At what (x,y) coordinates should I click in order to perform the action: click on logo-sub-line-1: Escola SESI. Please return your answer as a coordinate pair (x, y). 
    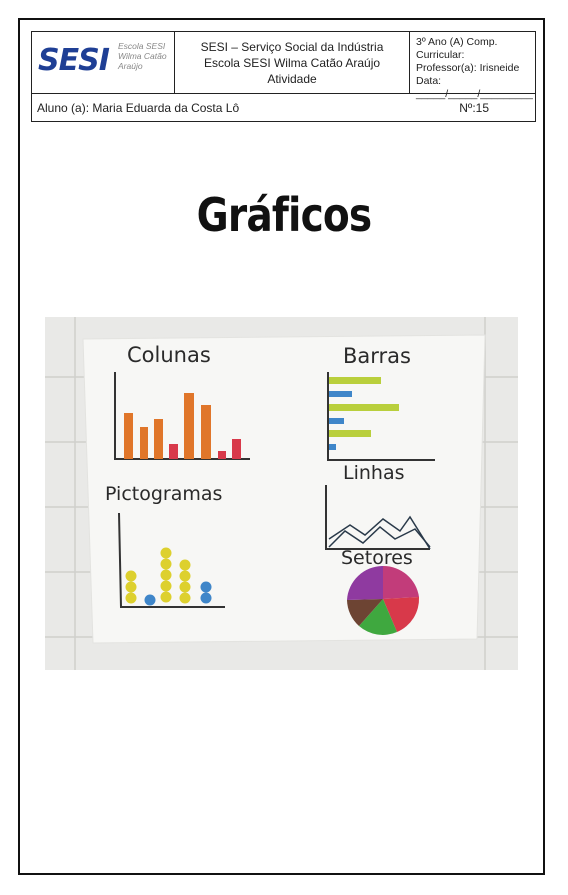
    Looking at the image, I should click on (142, 46).